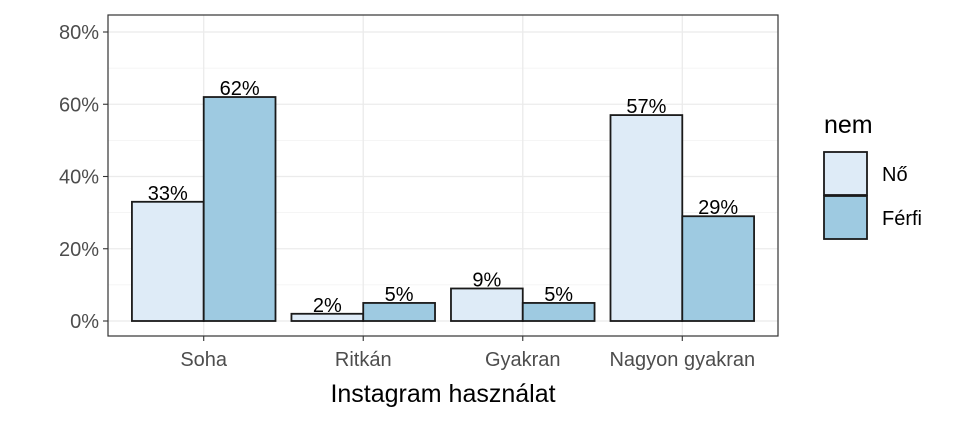 The width and height of the screenshot is (960, 422). I want to click on data-label: 2%, so click(327, 306).